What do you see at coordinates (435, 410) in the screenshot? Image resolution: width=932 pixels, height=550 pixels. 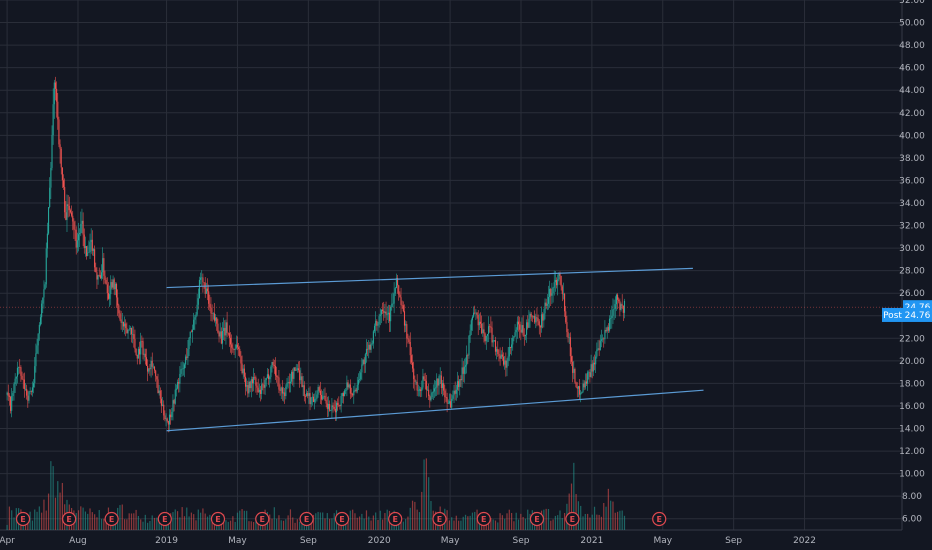 I see `trendline-lower` at bounding box center [435, 410].